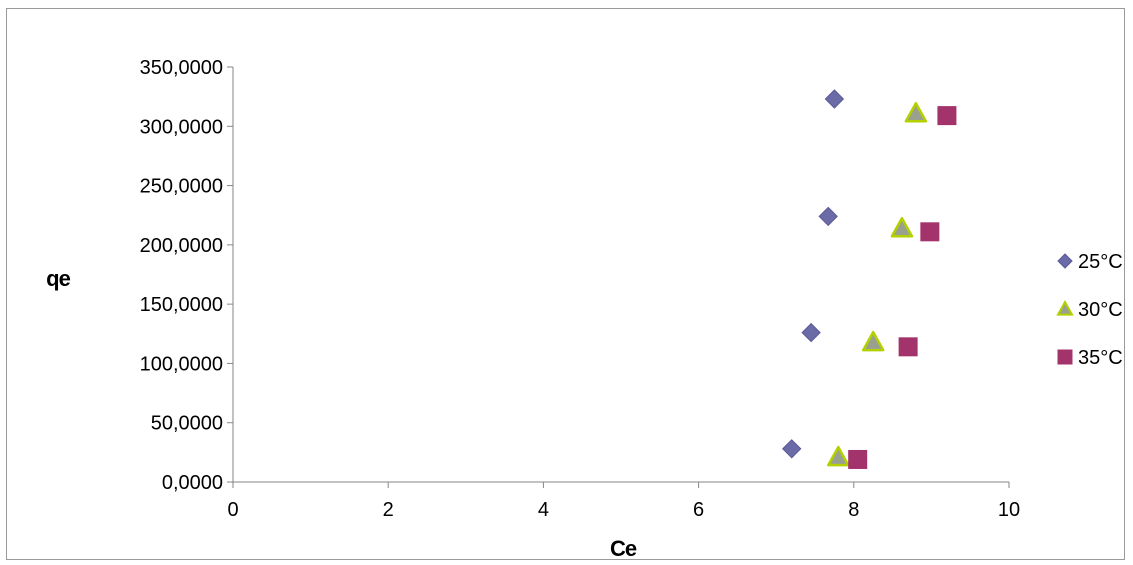 The image size is (1133, 565). I want to click on y-tick-label: 350,0000, so click(181, 68).